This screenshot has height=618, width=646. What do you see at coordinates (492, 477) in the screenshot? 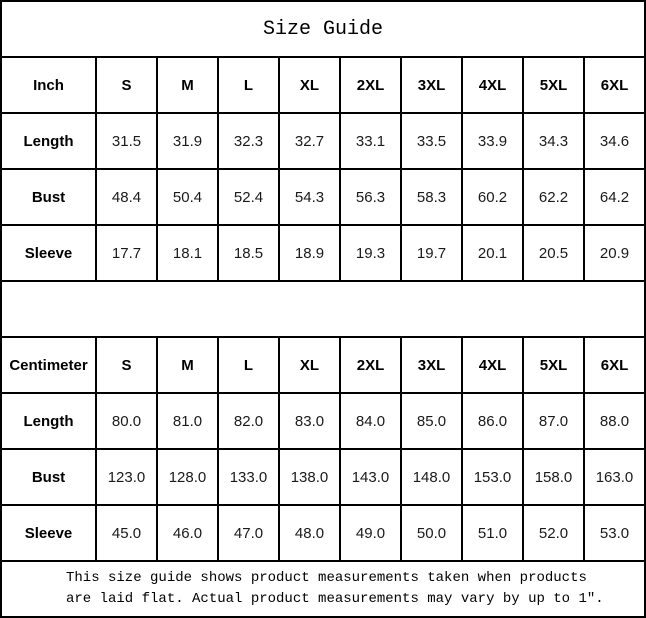
I see `measurement-cell: 153.0` at bounding box center [492, 477].